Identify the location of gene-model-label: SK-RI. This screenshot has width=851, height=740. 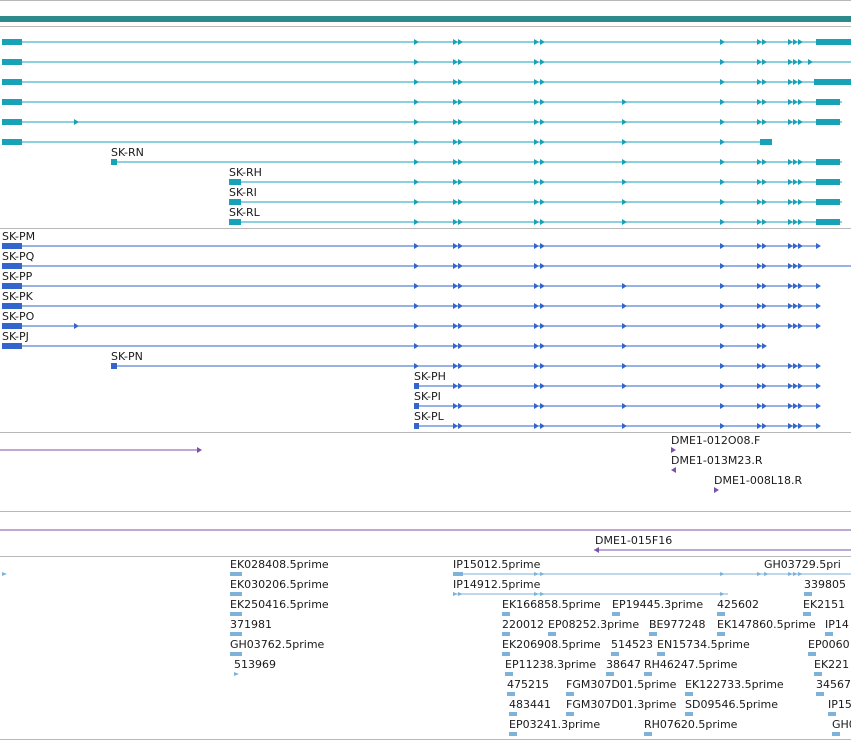
(243, 192).